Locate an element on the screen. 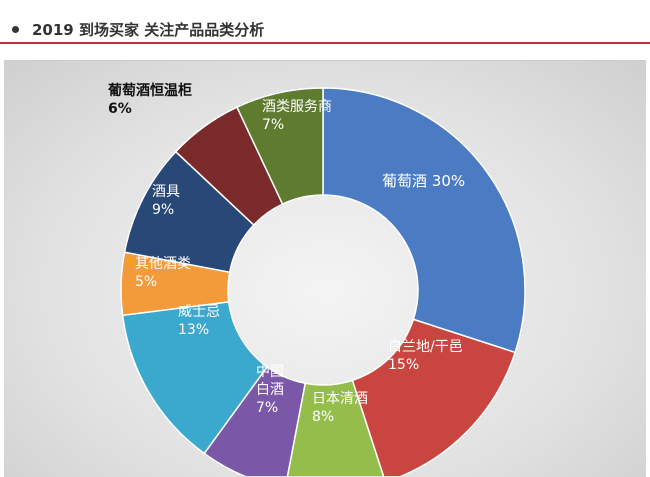 The image size is (650, 477). slice-name: 其他酒类 is located at coordinates (163, 264).